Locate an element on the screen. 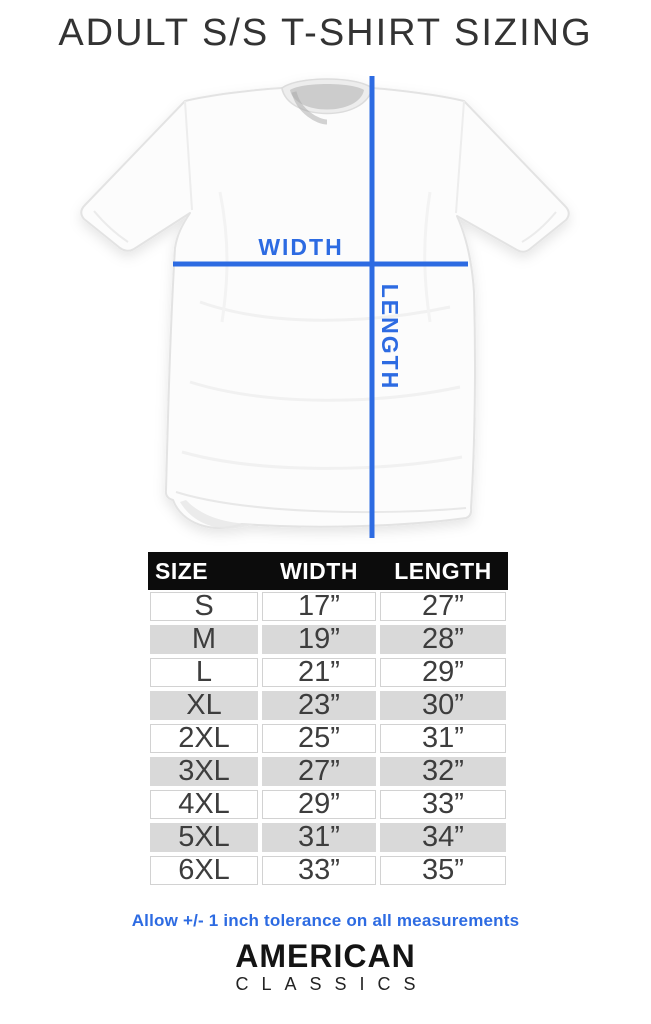 The width and height of the screenshot is (651, 1024). brand-name-bottom: CLASSICS is located at coordinates (332, 983).